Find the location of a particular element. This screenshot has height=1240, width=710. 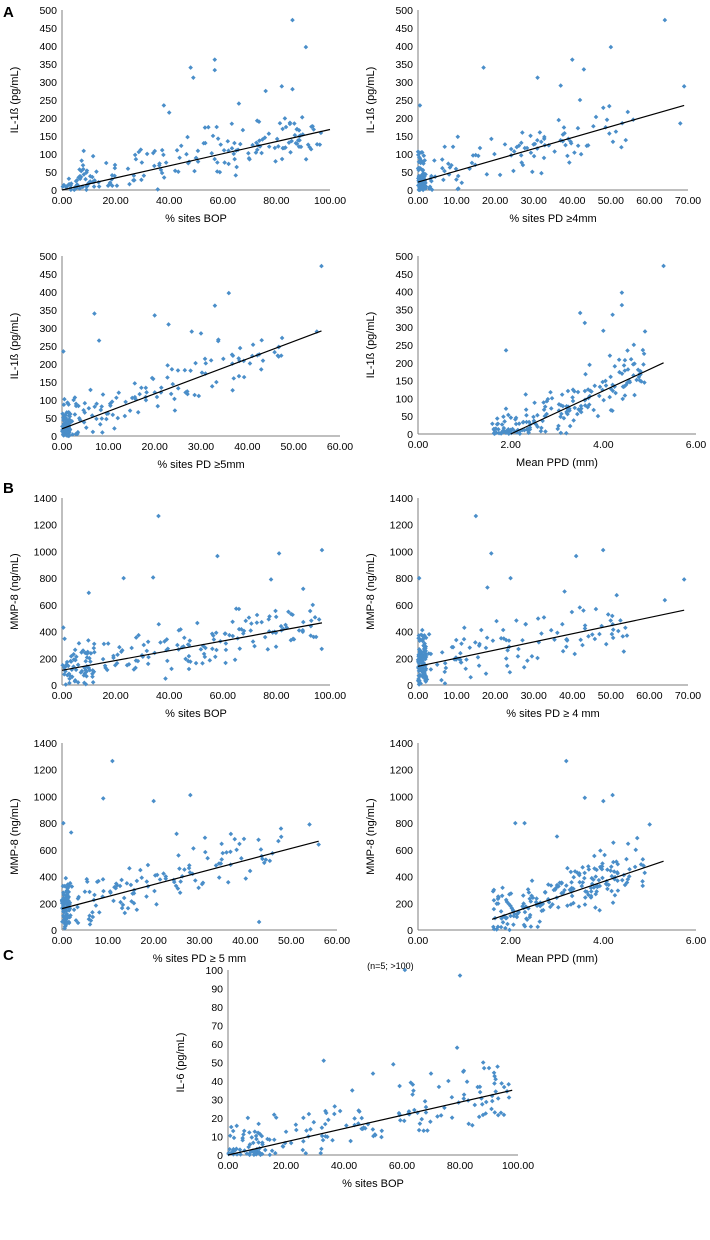

y-tick-label: 20 is located at coordinates (217, 1119).